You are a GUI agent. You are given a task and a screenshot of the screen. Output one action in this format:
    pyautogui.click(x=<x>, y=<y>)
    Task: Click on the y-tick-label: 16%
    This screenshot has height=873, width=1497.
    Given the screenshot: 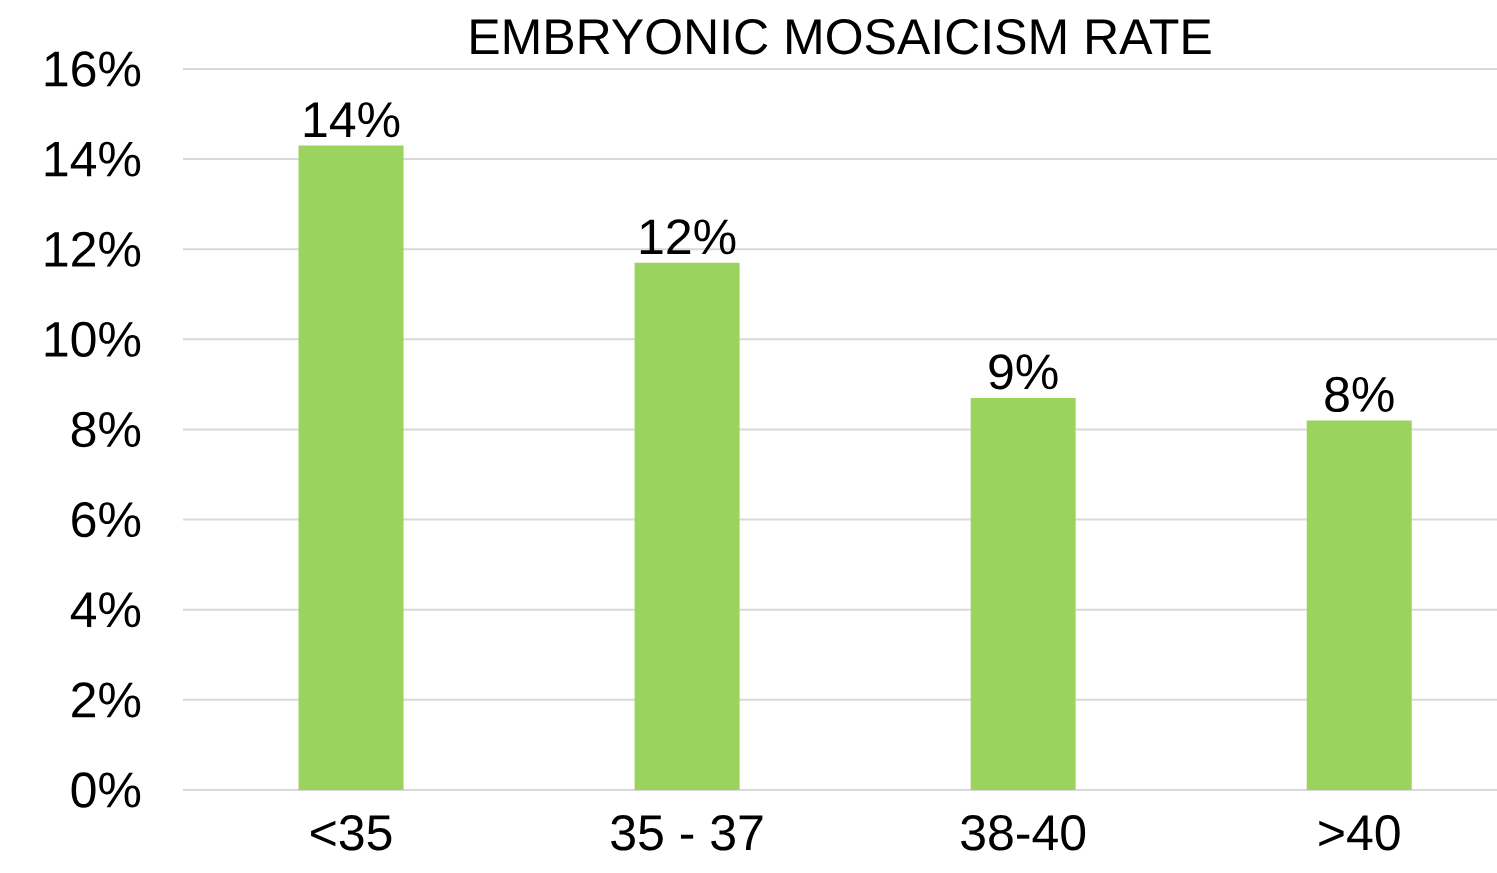 What is the action you would take?
    pyautogui.click(x=93, y=69)
    